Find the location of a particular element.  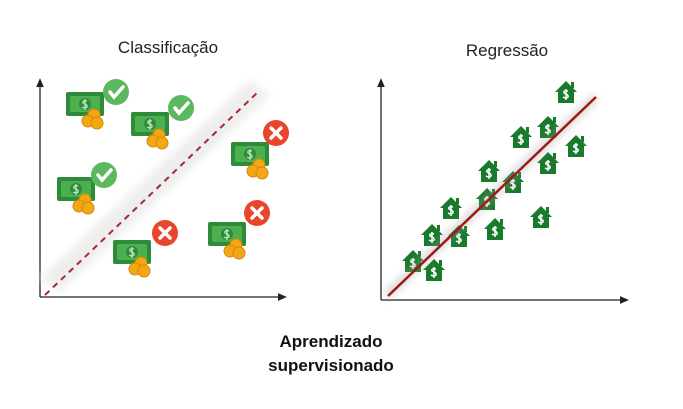

caption: supervisionado is located at coordinates (331, 365).